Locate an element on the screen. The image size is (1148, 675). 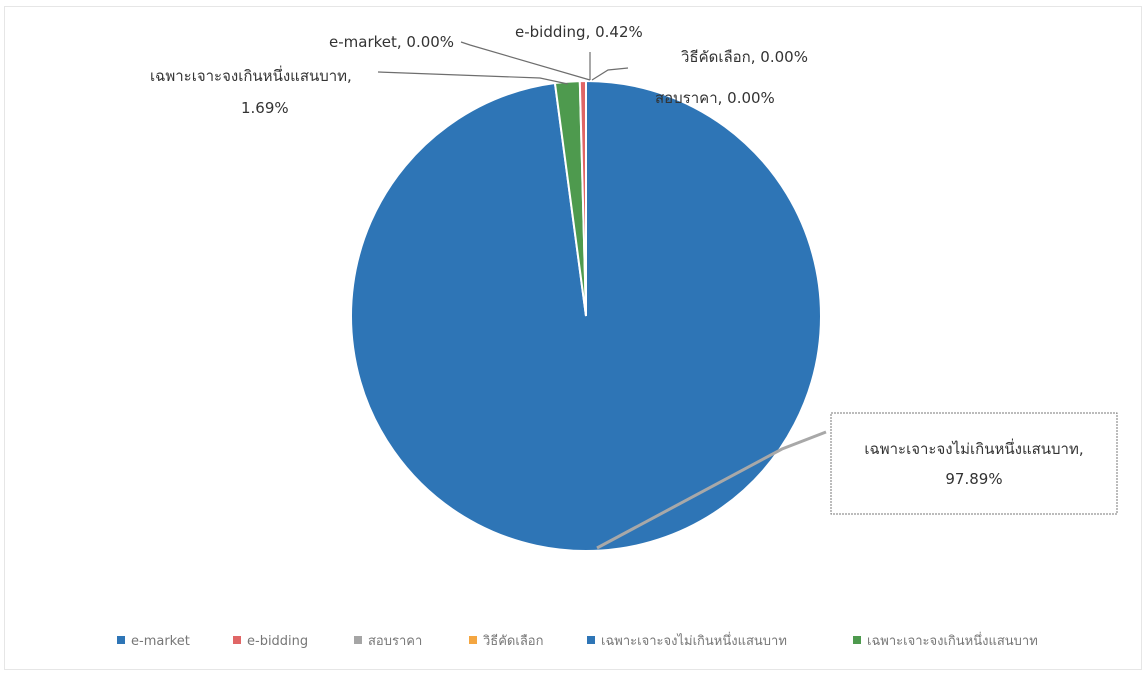
leader-specific-under is located at coordinates (711, 490).